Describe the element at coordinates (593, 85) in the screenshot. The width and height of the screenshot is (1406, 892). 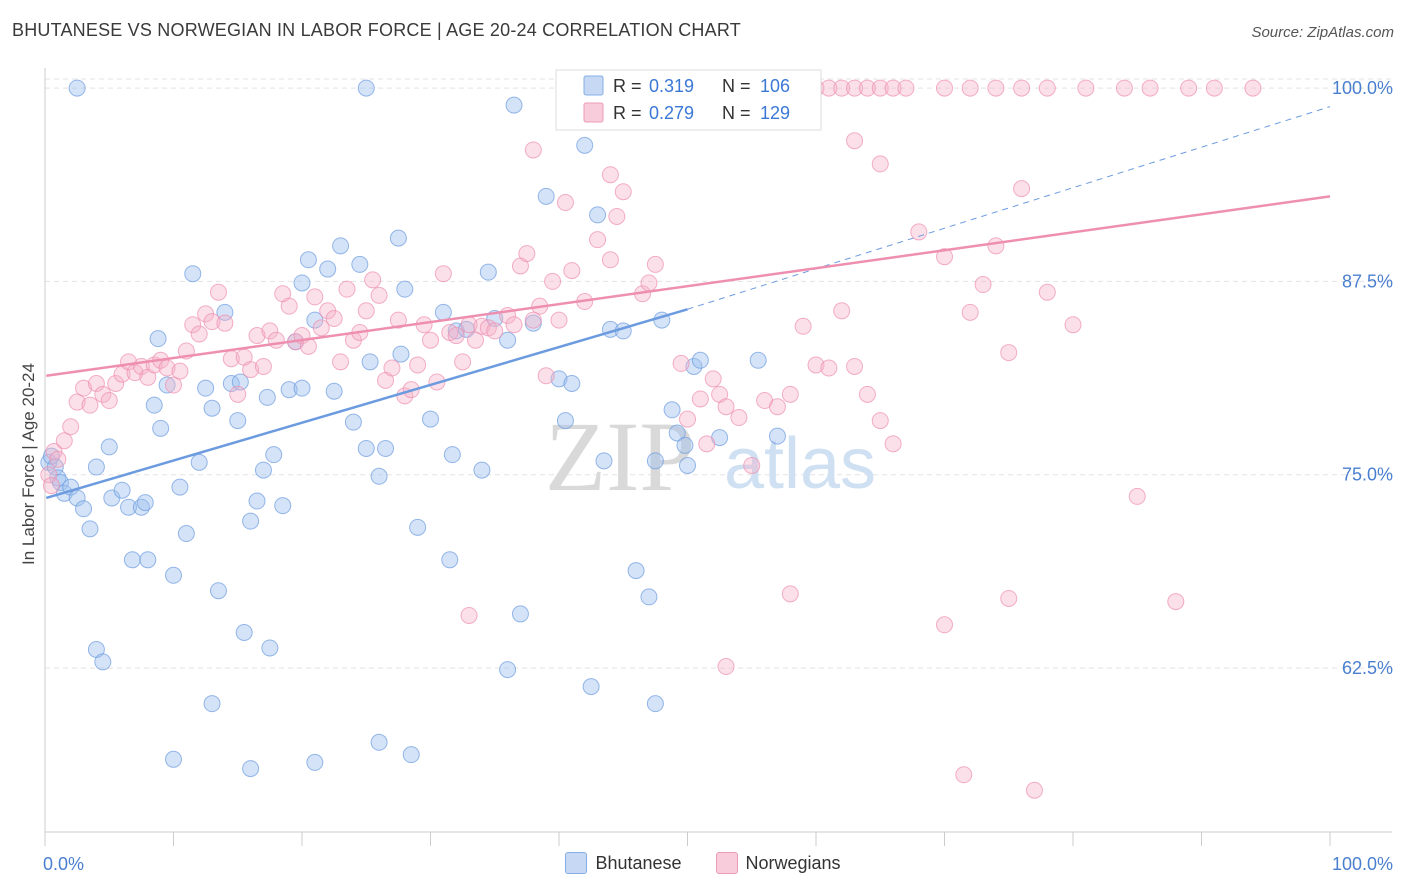
I see `legend-swatch-bhutanese` at that location.